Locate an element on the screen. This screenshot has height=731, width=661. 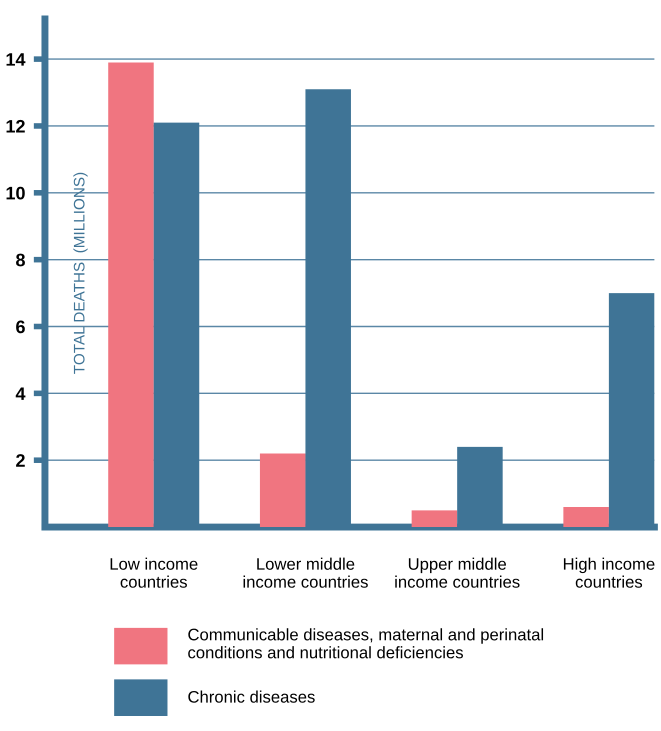
y-tick-label: 10 is located at coordinates (15, 193).